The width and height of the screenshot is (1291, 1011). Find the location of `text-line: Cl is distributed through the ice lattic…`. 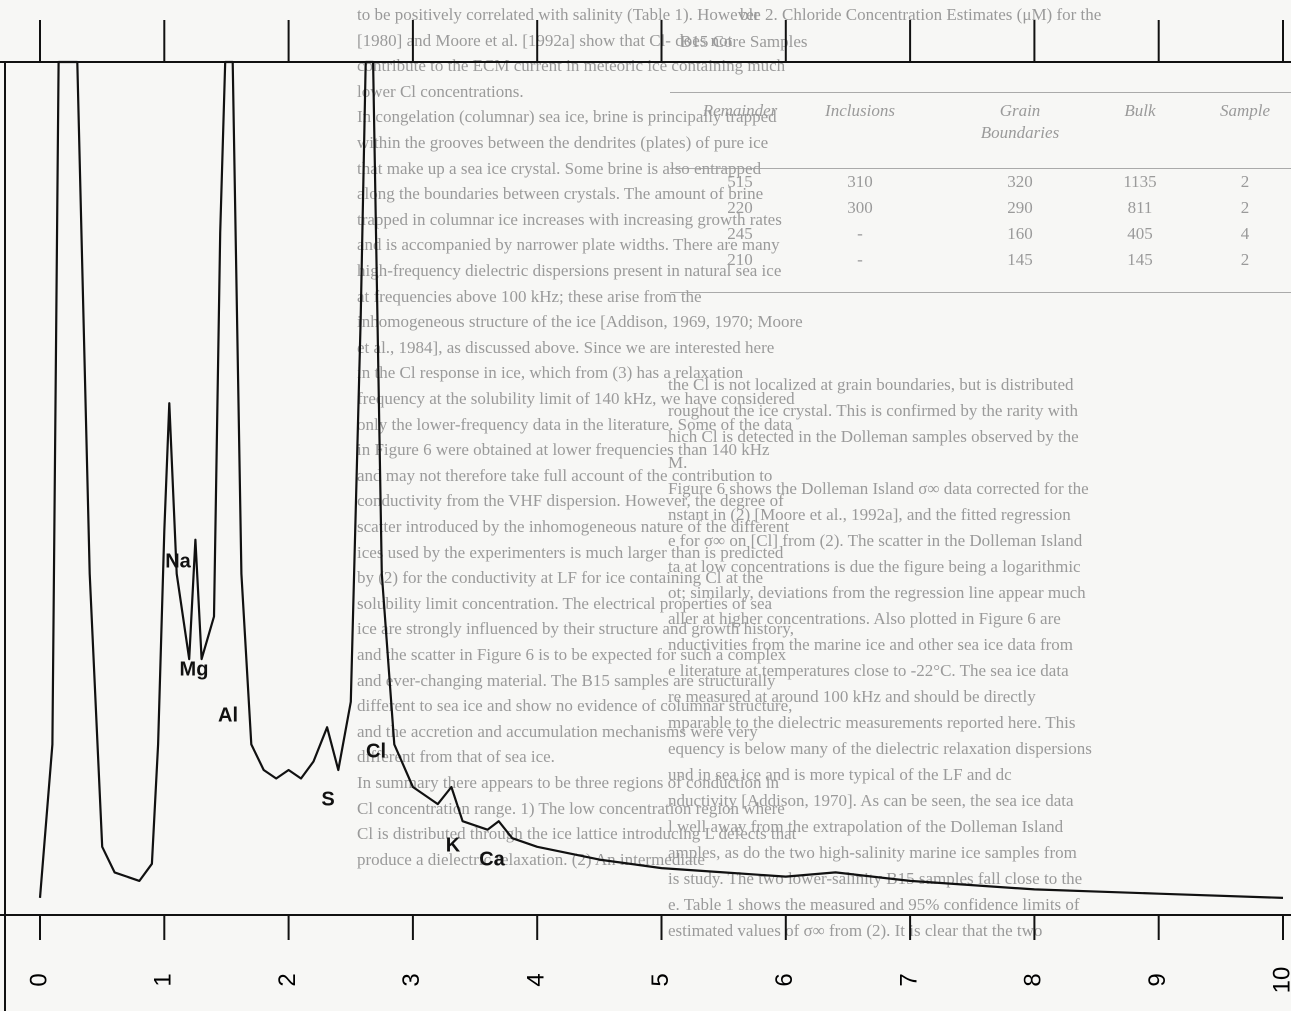

text-line: Cl is distributed through the ice lattic… is located at coordinates (577, 834).